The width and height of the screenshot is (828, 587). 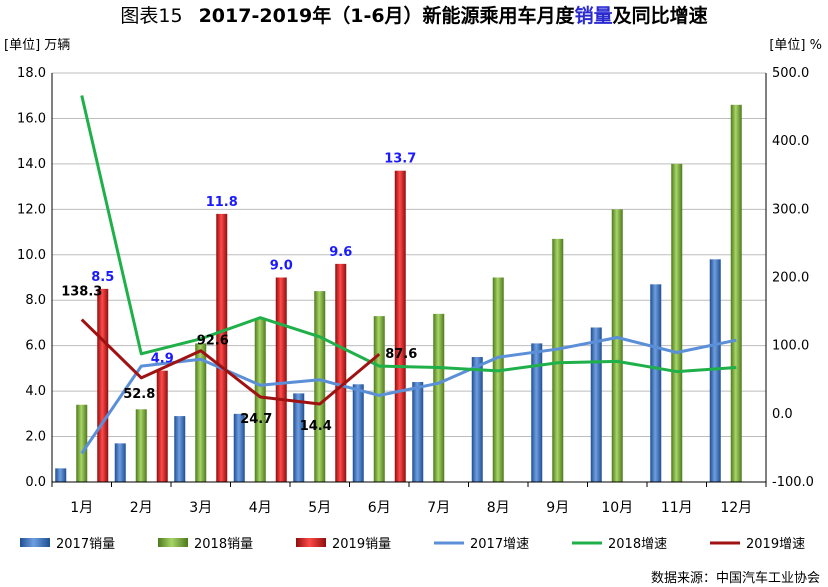 I want to click on legend-label: 2017销量, so click(x=85, y=544).